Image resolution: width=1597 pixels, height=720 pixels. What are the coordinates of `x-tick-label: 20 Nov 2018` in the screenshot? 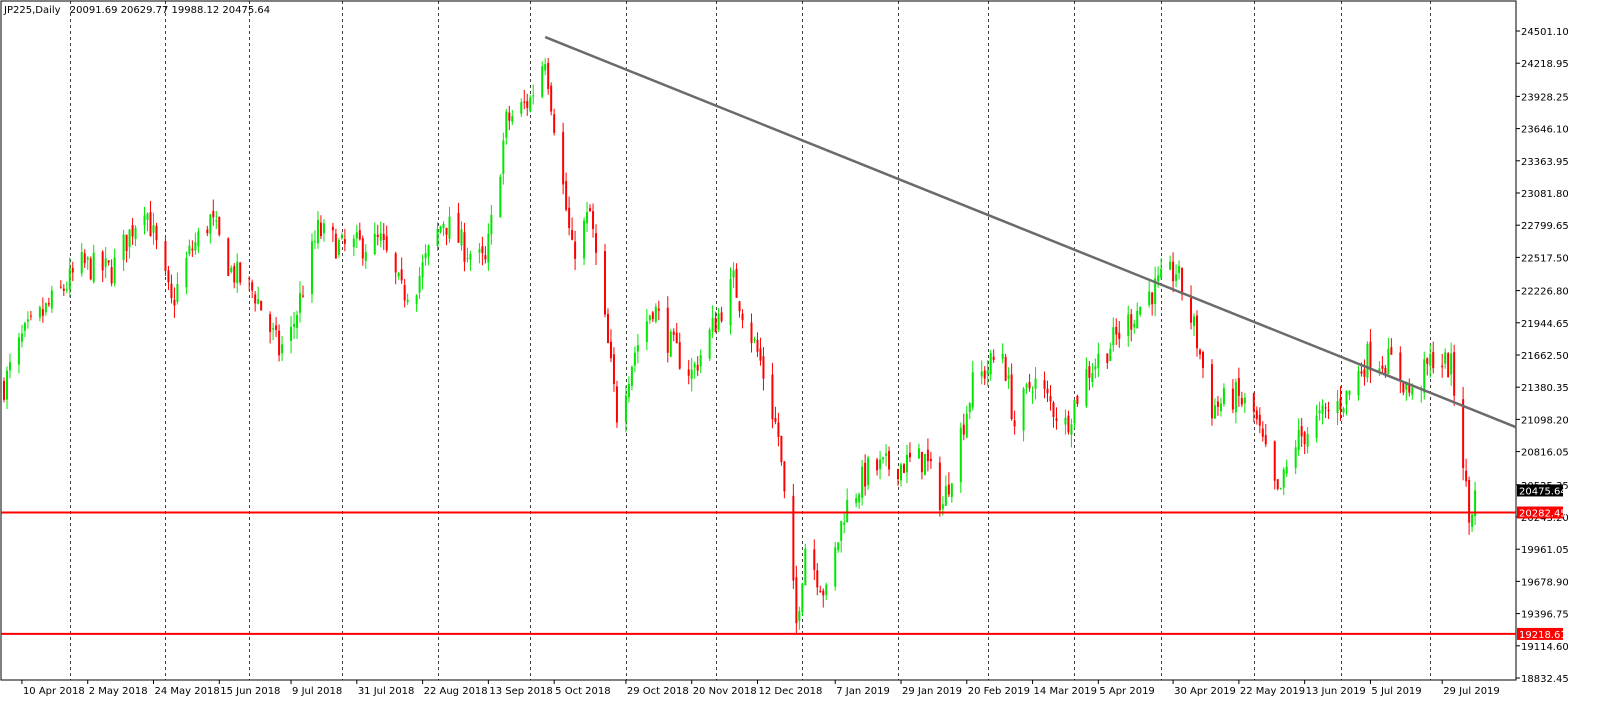 It's located at (725, 691).